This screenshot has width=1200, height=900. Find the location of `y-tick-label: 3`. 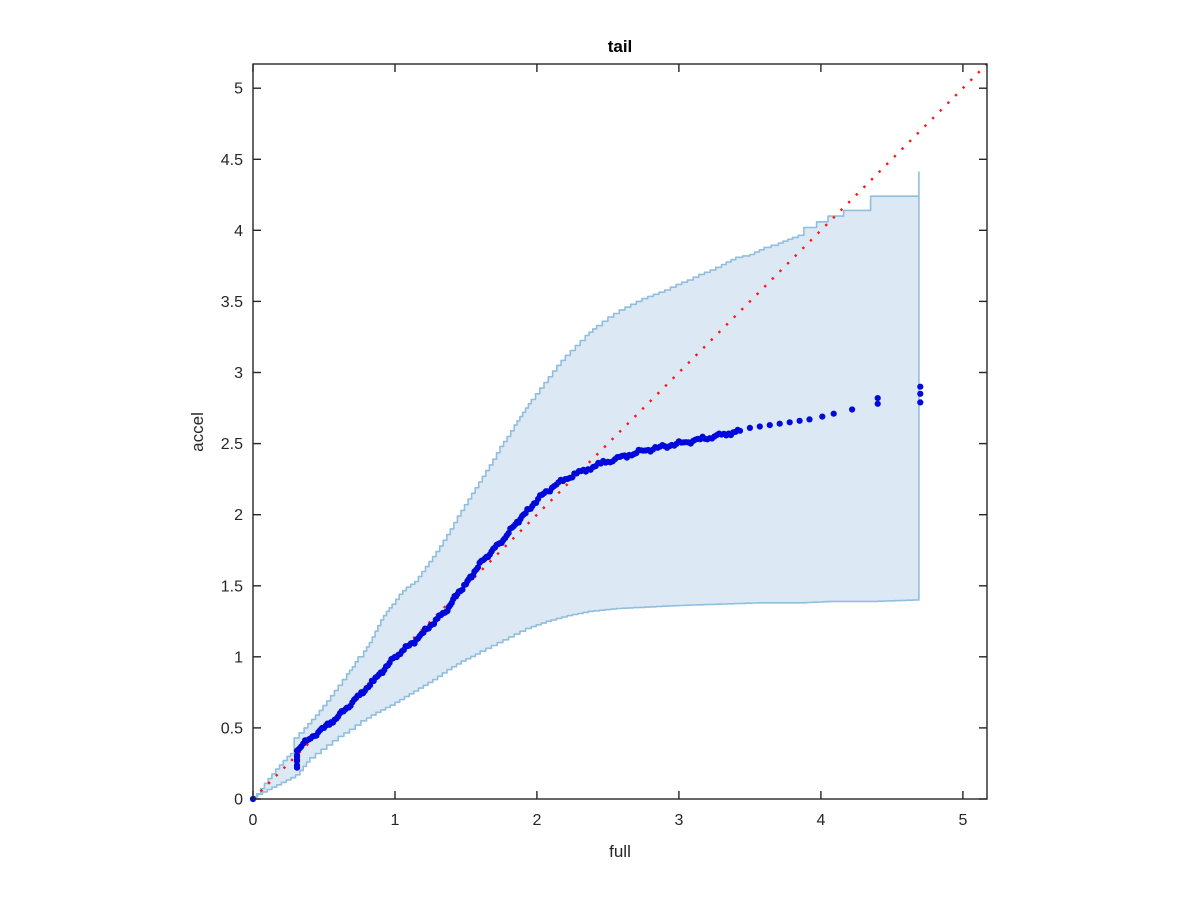

y-tick-label: 3 is located at coordinates (238, 373).